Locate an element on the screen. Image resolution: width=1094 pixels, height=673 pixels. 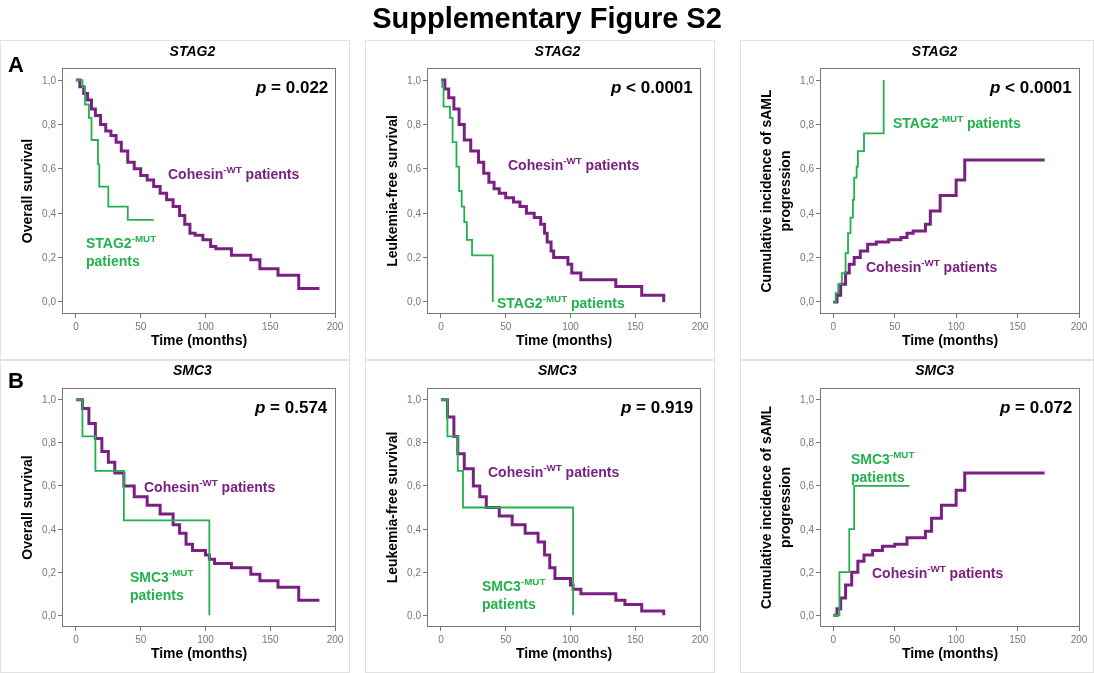
annotation: p = 0.072 is located at coordinates (1036, 407).